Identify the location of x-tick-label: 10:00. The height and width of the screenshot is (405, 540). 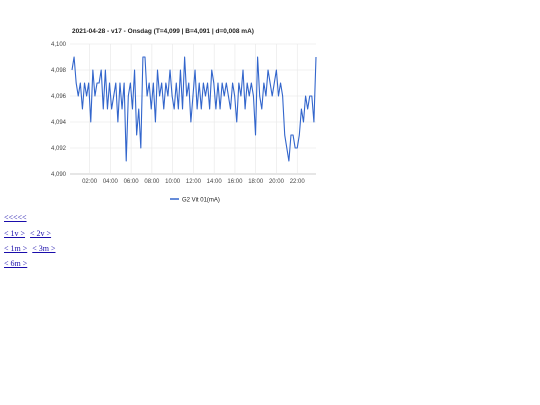
(173, 182).